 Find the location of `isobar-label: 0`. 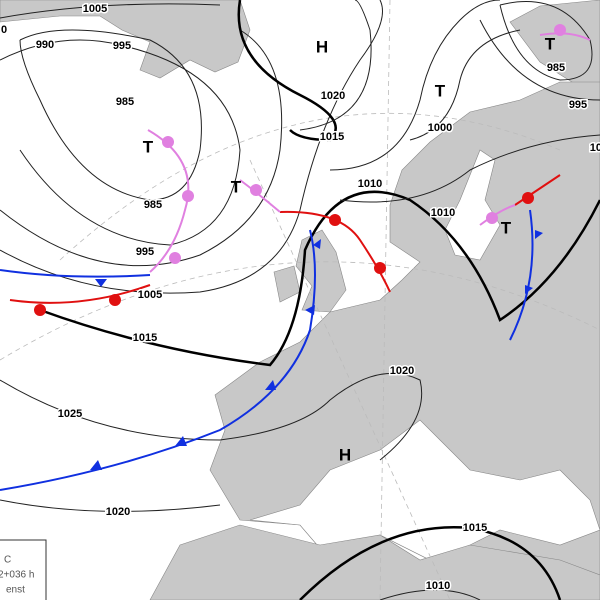

isobar-label: 0 is located at coordinates (4, 30).